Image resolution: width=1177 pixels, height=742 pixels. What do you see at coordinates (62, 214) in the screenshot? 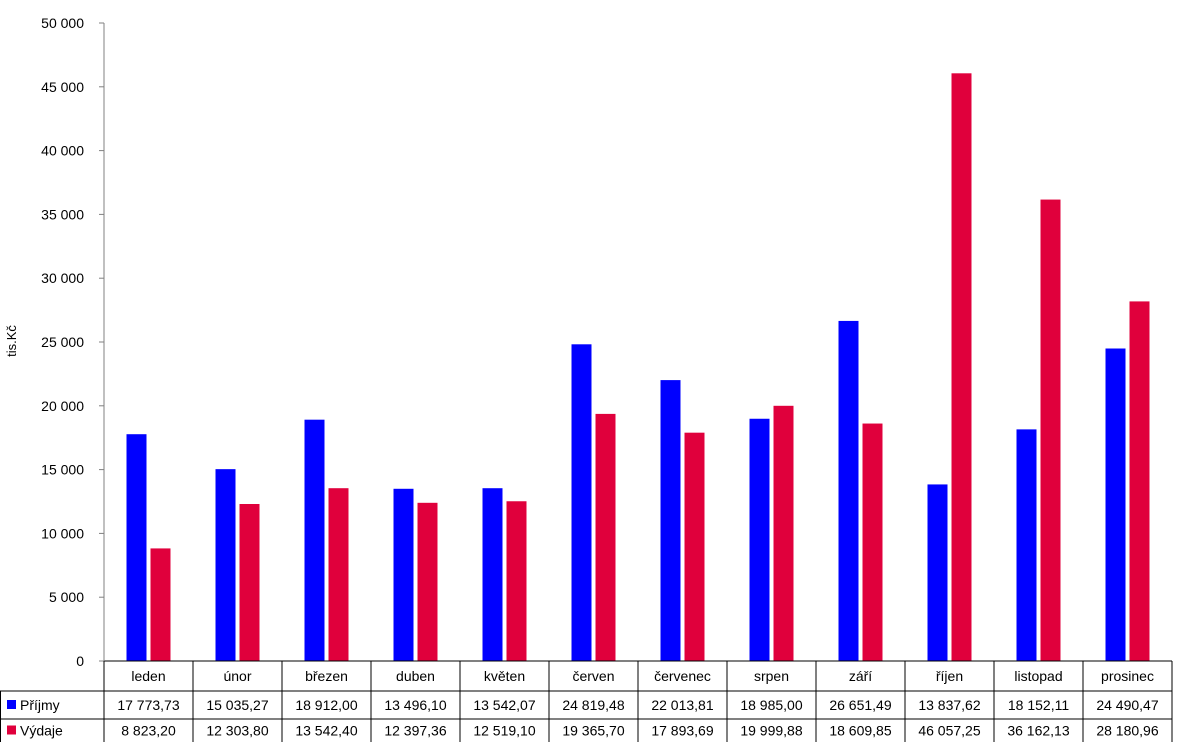
I see `y-tick-label: 35 000` at bounding box center [62, 214].